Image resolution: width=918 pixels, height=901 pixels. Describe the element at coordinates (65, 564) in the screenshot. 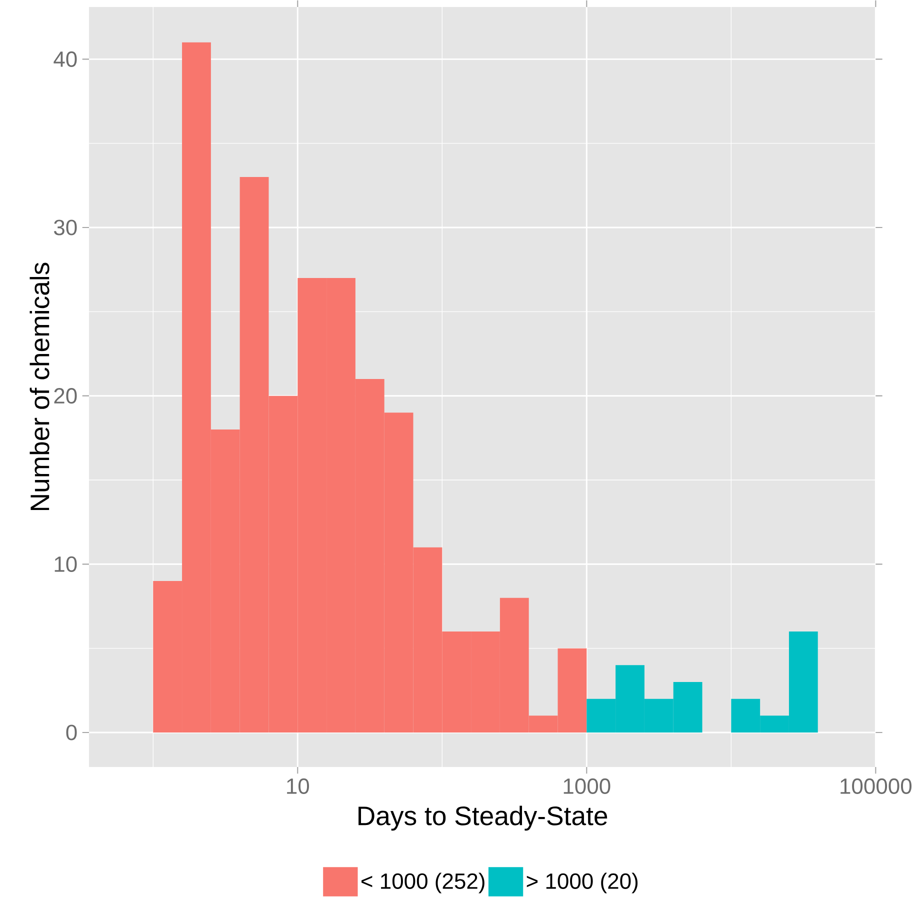

I see `y-tick-label: 10` at that location.